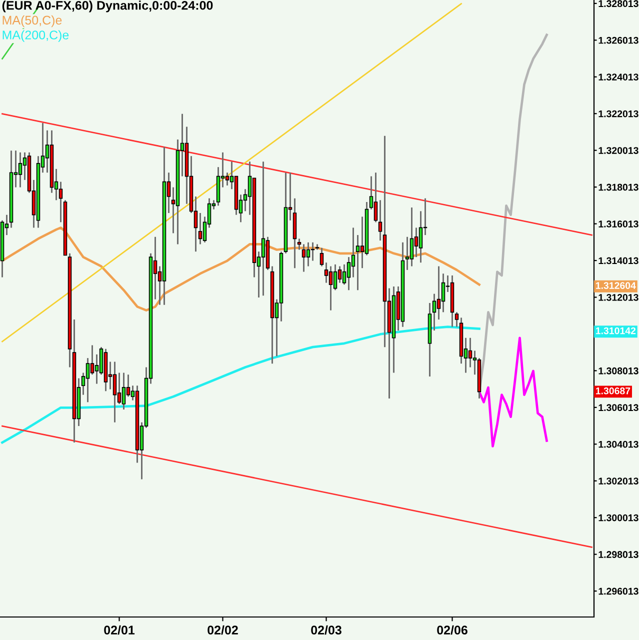  Describe the element at coordinates (618, 554) in the screenshot. I see `y-tick-label: 1.298013` at that location.